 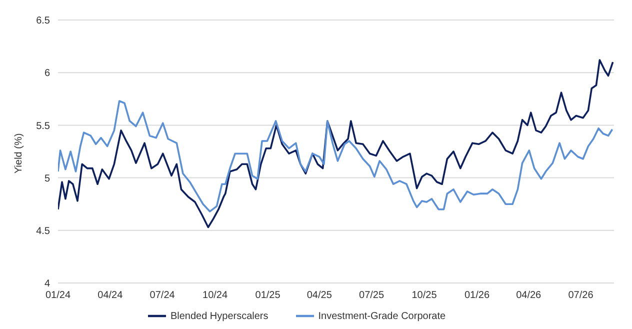 I want to click on y-axis-title: Yield (%), so click(x=19, y=153).